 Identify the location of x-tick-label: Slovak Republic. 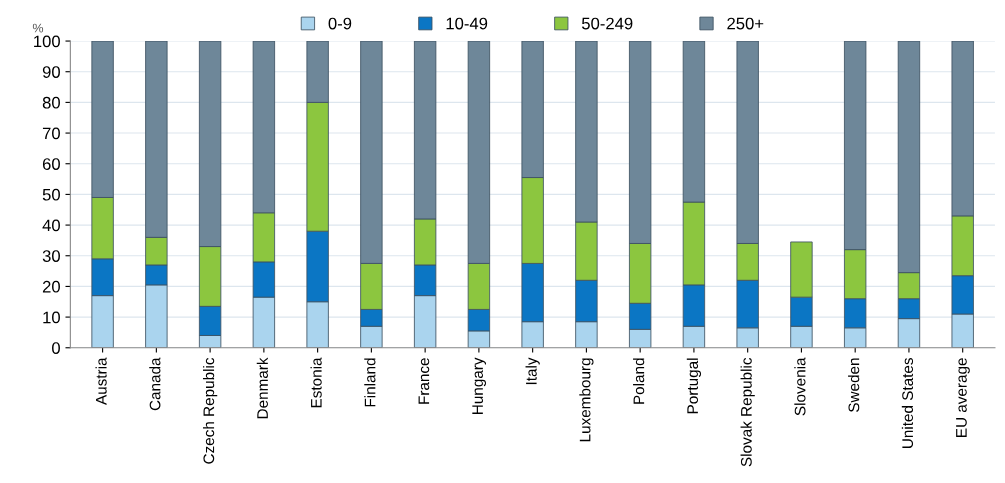
(747, 412).